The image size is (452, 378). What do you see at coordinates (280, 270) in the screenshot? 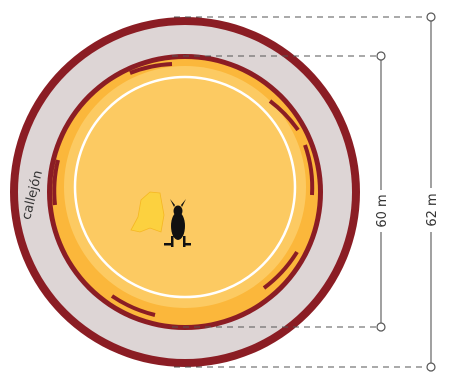
I see `burladero-lower-right` at bounding box center [280, 270].